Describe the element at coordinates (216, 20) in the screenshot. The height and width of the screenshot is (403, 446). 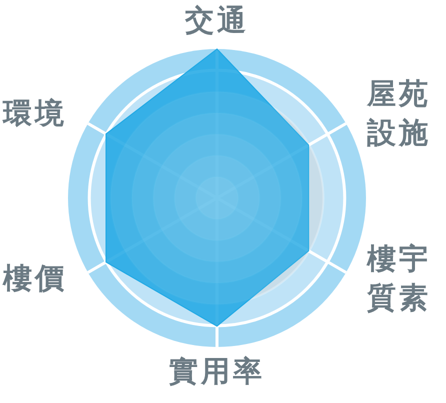
I see `spoke-label: 交通` at that location.